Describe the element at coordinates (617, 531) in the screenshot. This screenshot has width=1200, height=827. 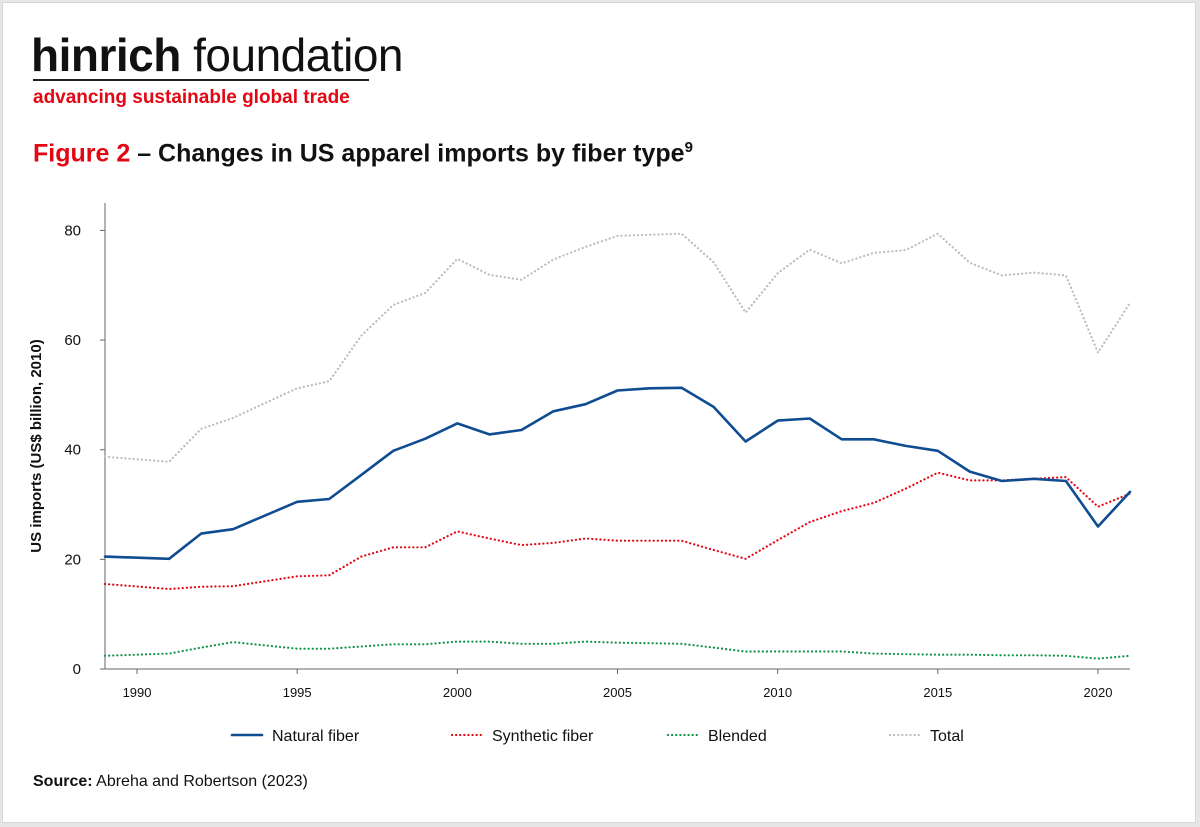
I see `series-line-synthetic-fiber` at that location.